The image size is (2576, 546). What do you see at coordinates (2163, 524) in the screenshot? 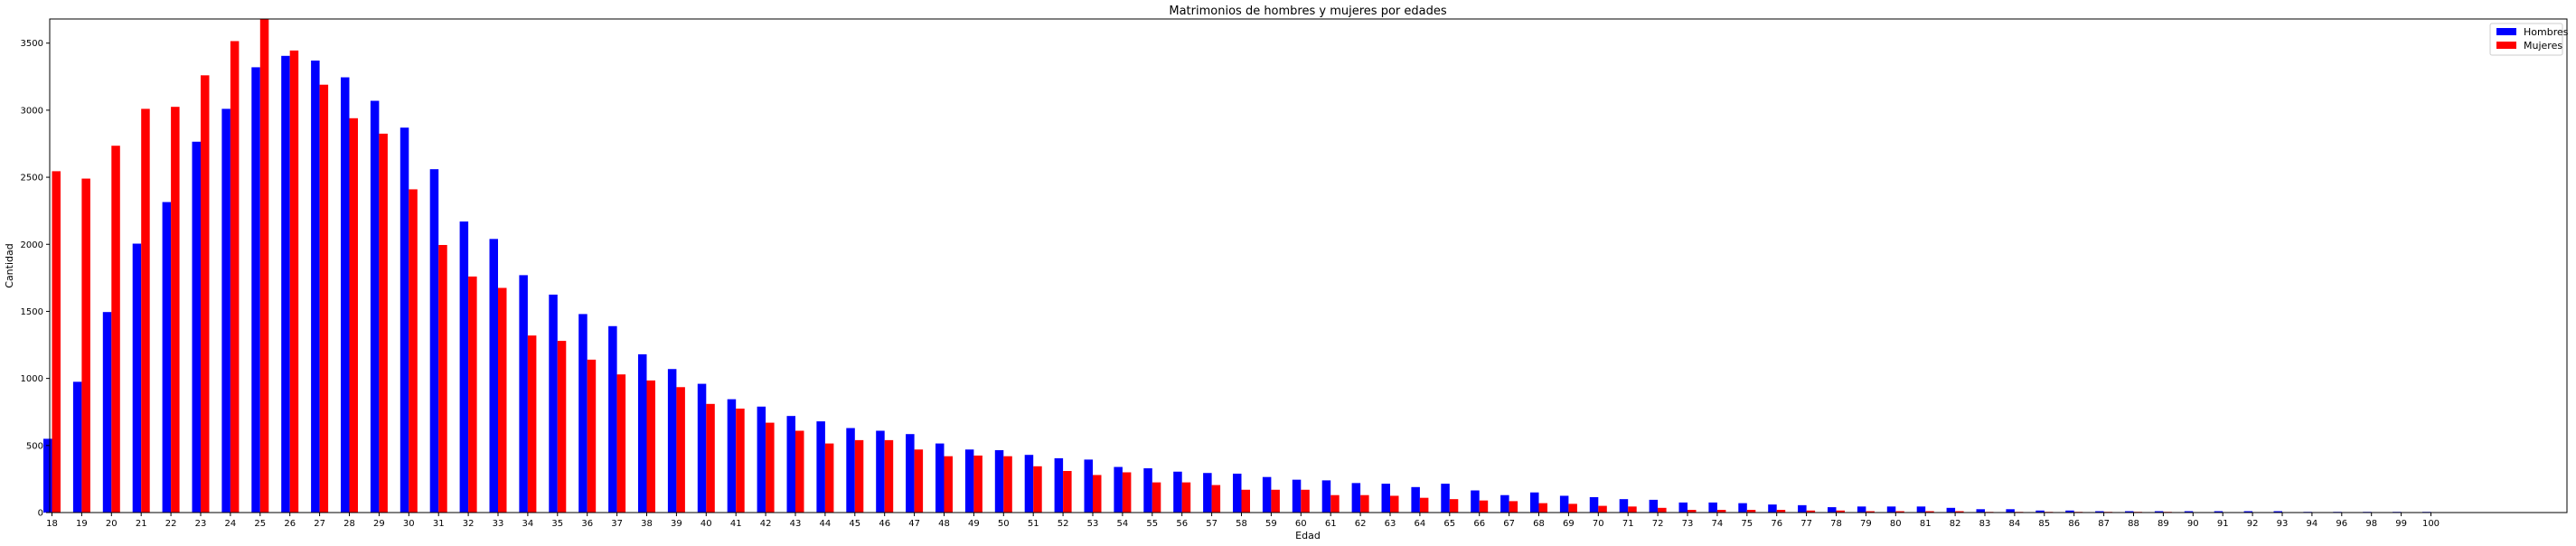
I see `x-tick-label: 89` at bounding box center [2163, 524].